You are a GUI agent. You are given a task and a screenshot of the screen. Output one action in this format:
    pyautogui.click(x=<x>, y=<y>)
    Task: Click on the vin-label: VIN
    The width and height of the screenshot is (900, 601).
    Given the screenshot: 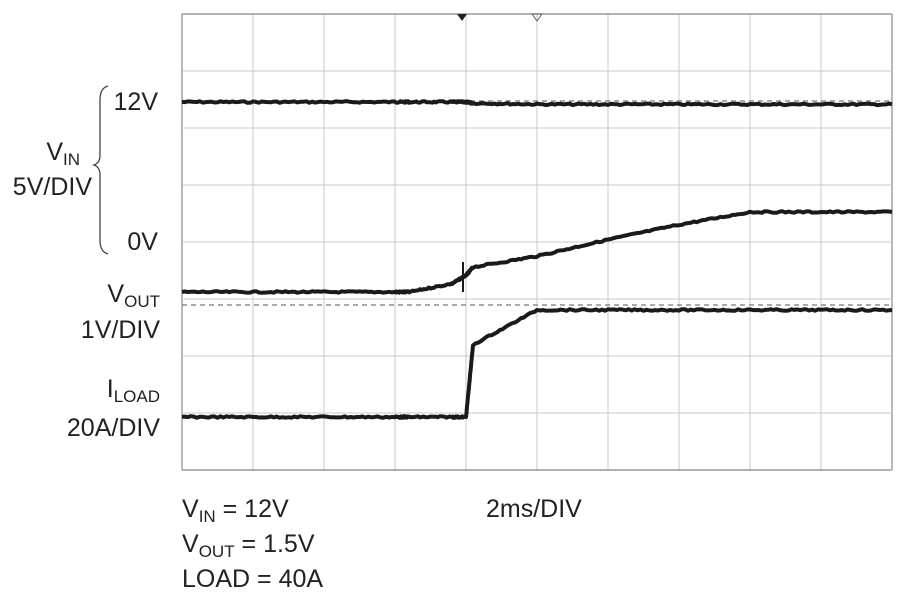 What is the action you would take?
    pyautogui.click(x=40, y=153)
    